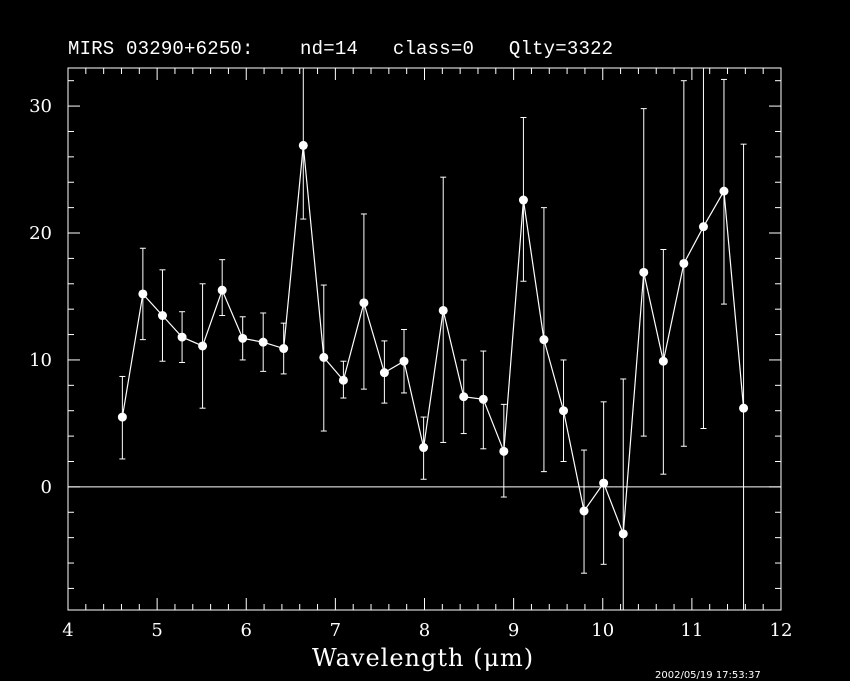 The height and width of the screenshot is (681, 850). What do you see at coordinates (40, 360) in the screenshot?
I see `y-tick-label: 10` at bounding box center [40, 360].